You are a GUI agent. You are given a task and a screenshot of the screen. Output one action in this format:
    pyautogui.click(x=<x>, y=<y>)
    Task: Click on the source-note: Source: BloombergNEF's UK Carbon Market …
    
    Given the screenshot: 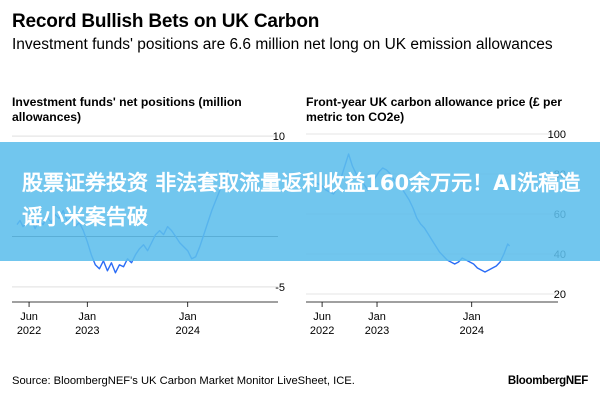 What is the action you would take?
    pyautogui.click(x=183, y=381)
    